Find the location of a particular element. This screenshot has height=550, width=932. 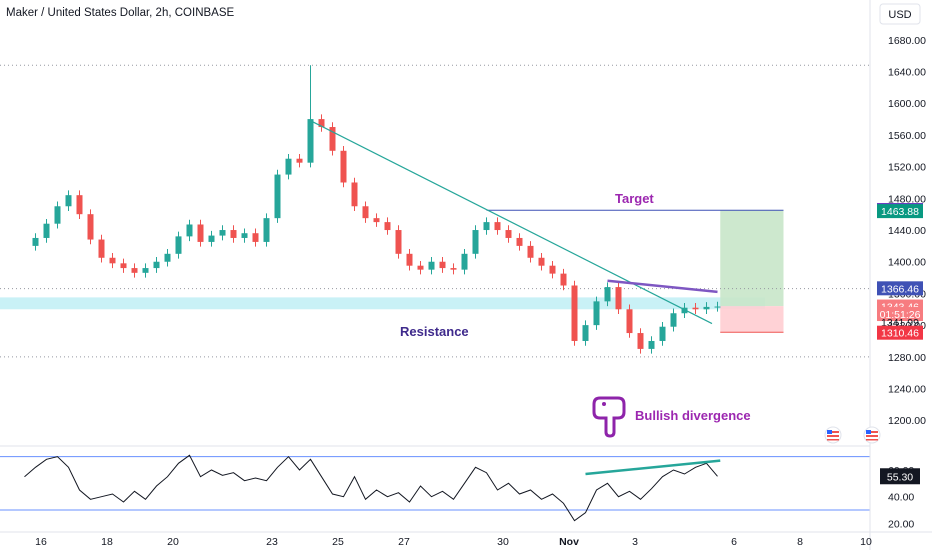

rsi-tick-label: 20.00 is located at coordinates (901, 524).